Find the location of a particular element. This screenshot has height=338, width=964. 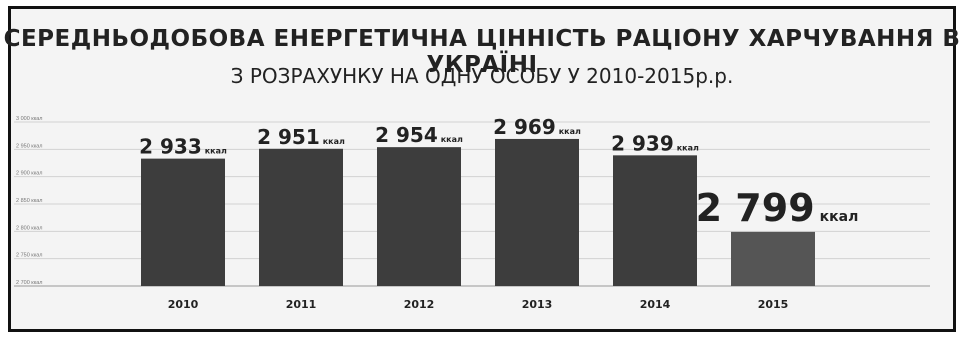

data-label-2012: 2 954 ккал is located at coordinates (419, 135).